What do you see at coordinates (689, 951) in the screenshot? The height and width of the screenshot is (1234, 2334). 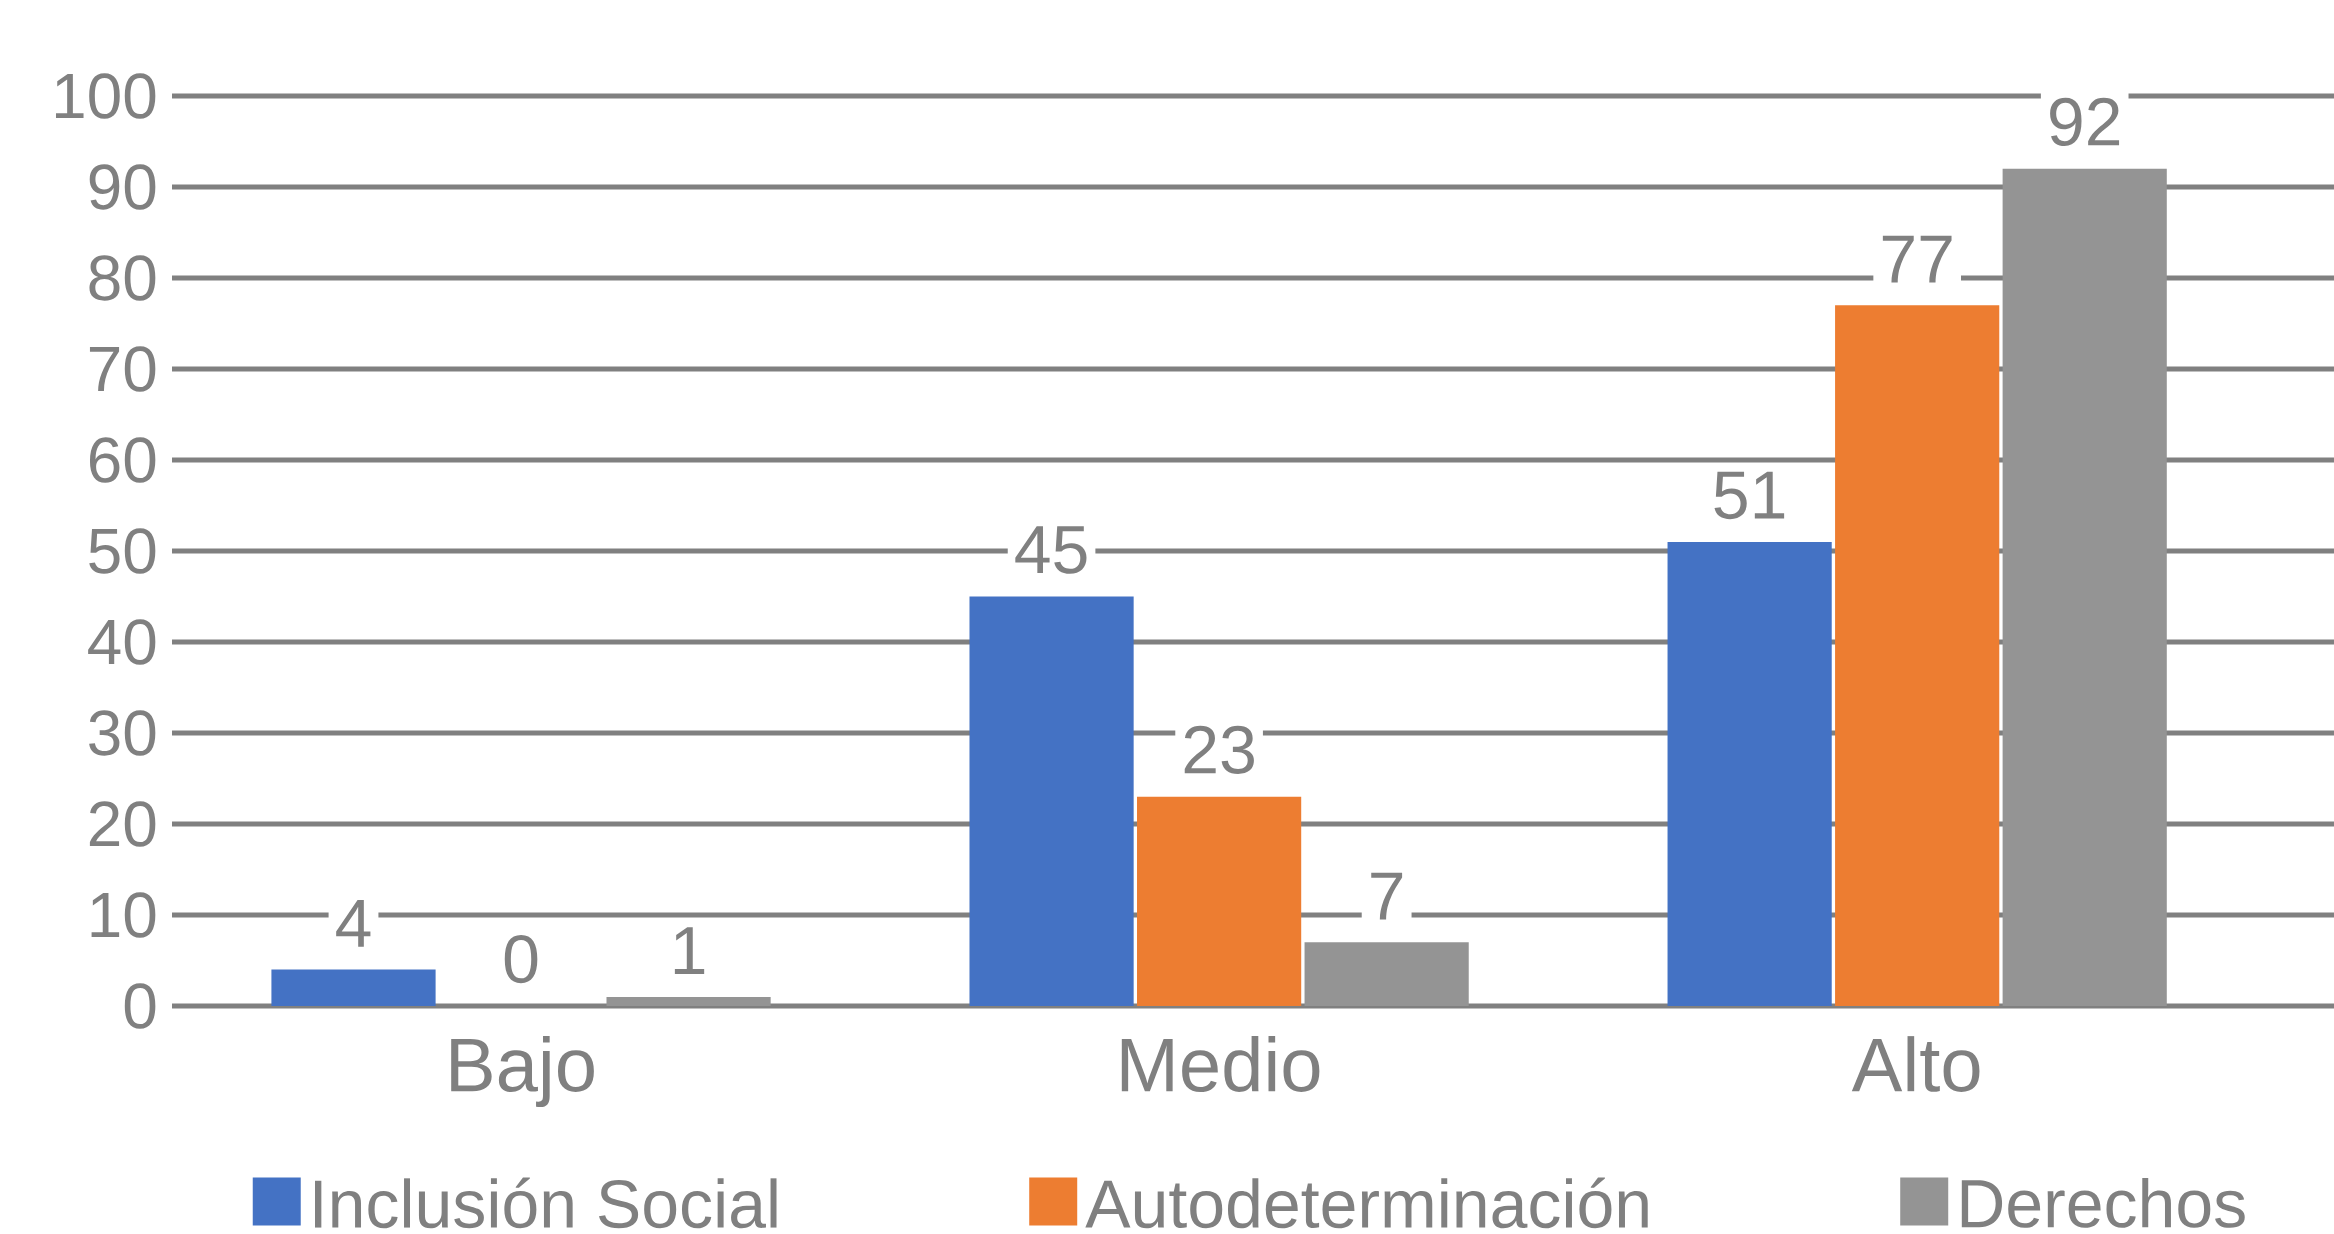 I see `data-label: 1` at bounding box center [689, 951].